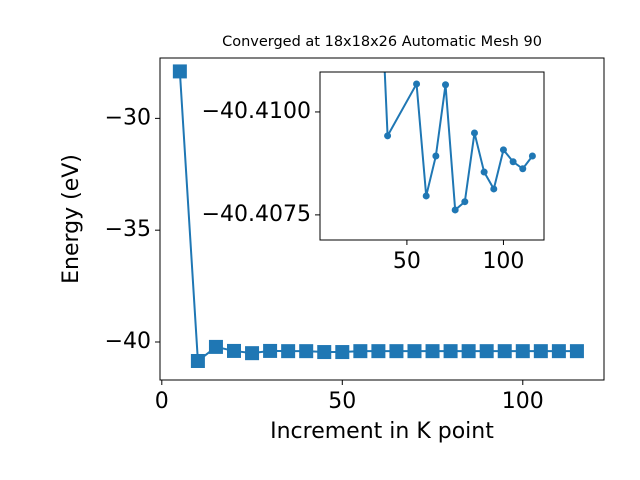 This screenshot has width=640, height=480. I want to click on x-tick-label: 0, so click(162, 401).